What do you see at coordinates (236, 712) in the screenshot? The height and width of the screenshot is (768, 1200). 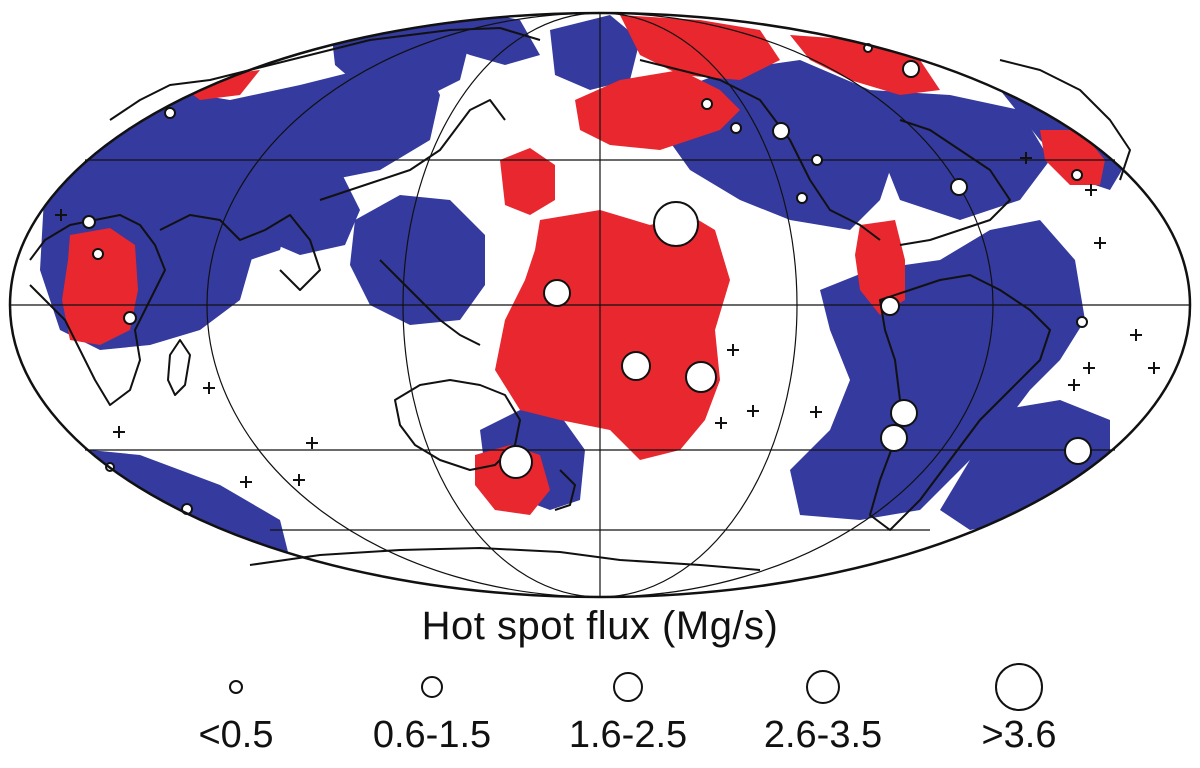 I see `legend-item: <0.5` at bounding box center [236, 712].